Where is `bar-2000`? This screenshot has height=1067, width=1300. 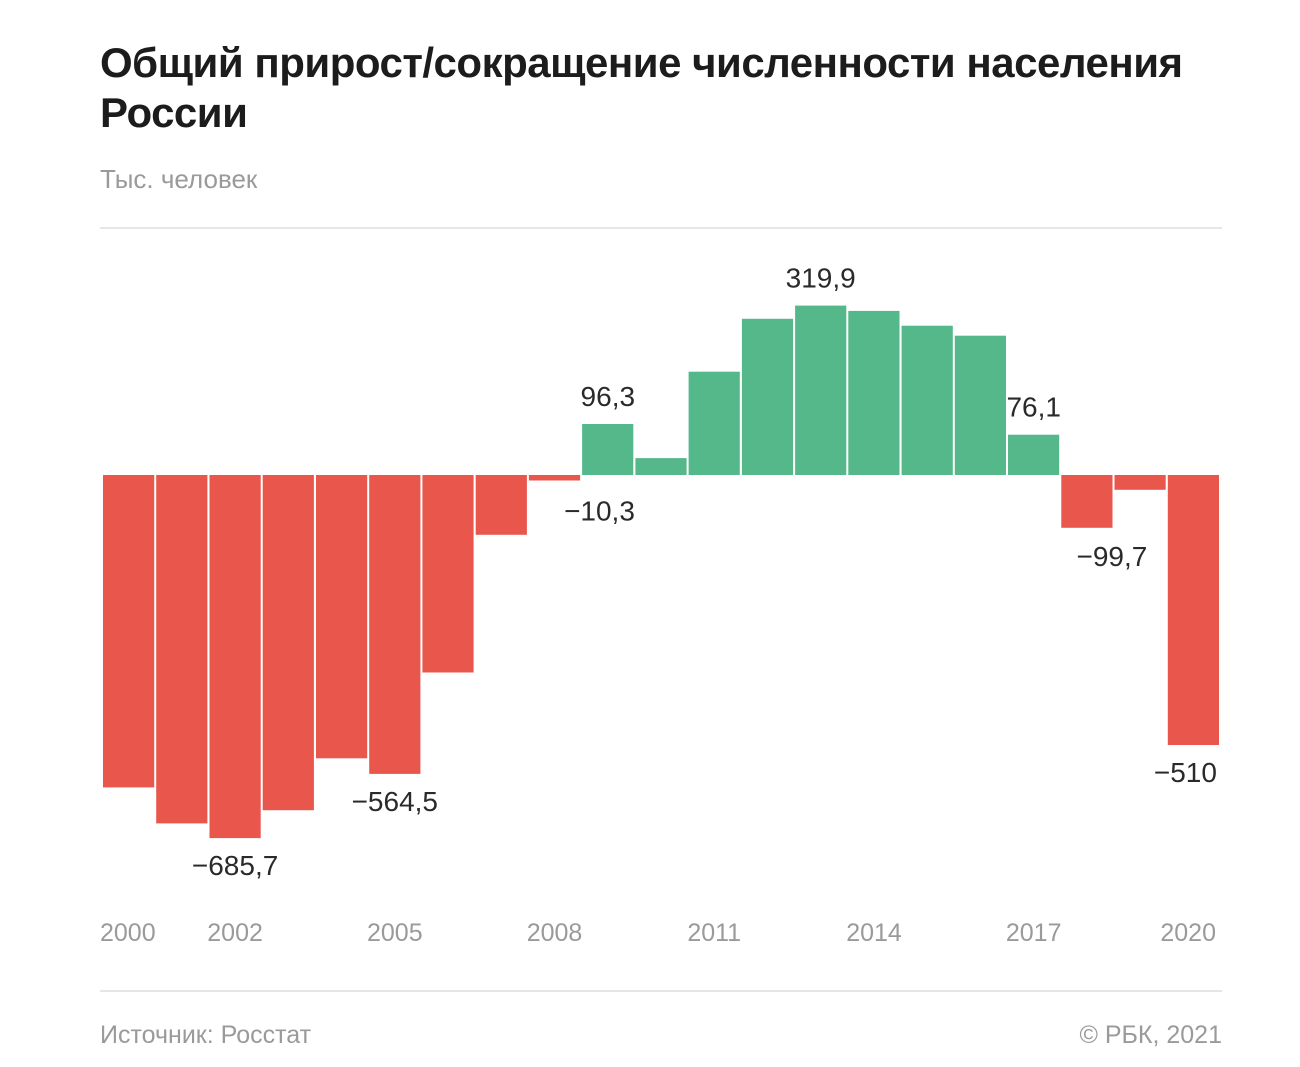 bar-2000 is located at coordinates (129, 631).